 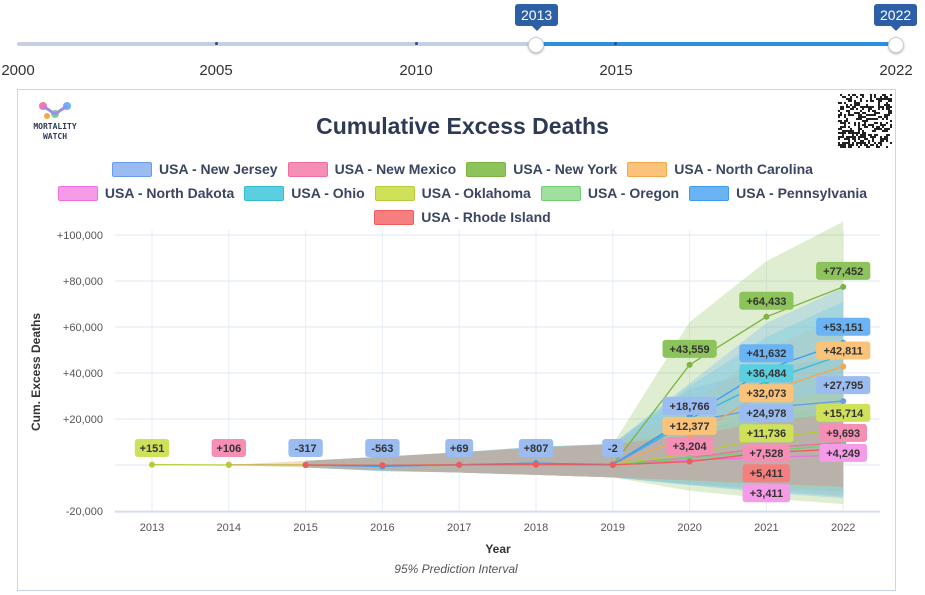 I want to click on slider-tick: 2005, so click(x=216, y=70).